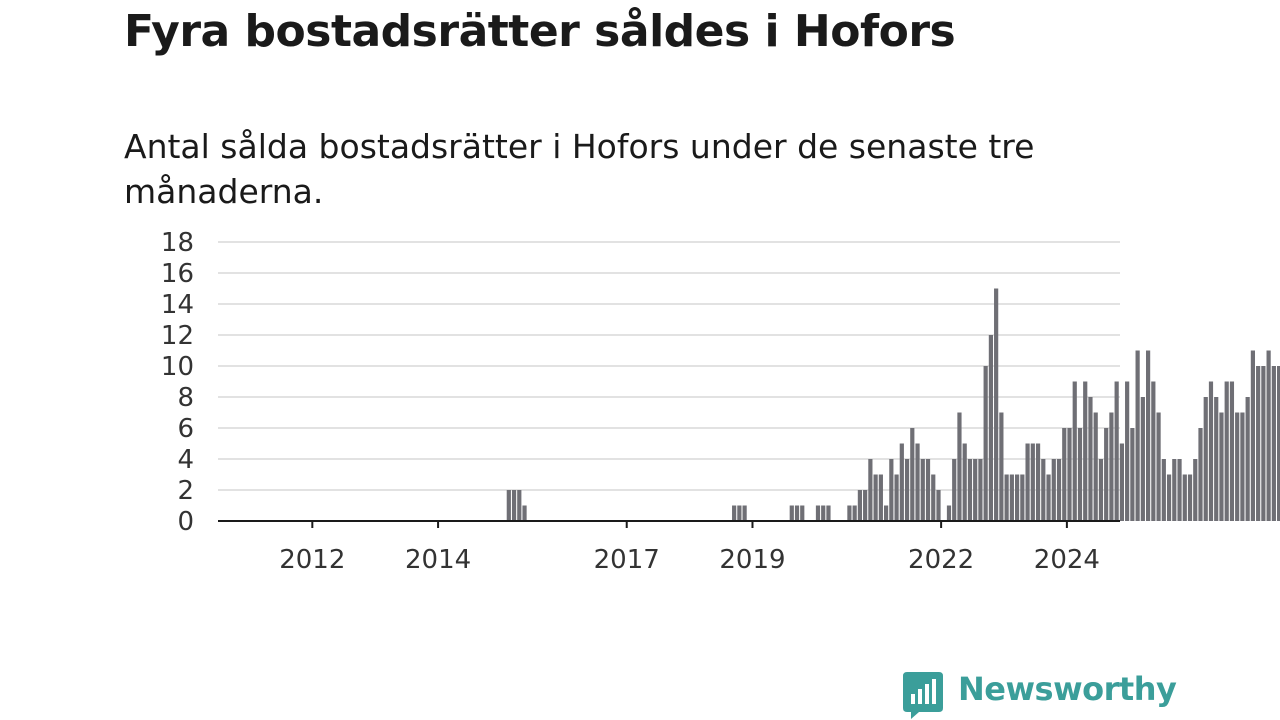 The width and height of the screenshot is (1280, 720). What do you see at coordinates (185, 522) in the screenshot?
I see `y-tick-label: 0` at bounding box center [185, 522].